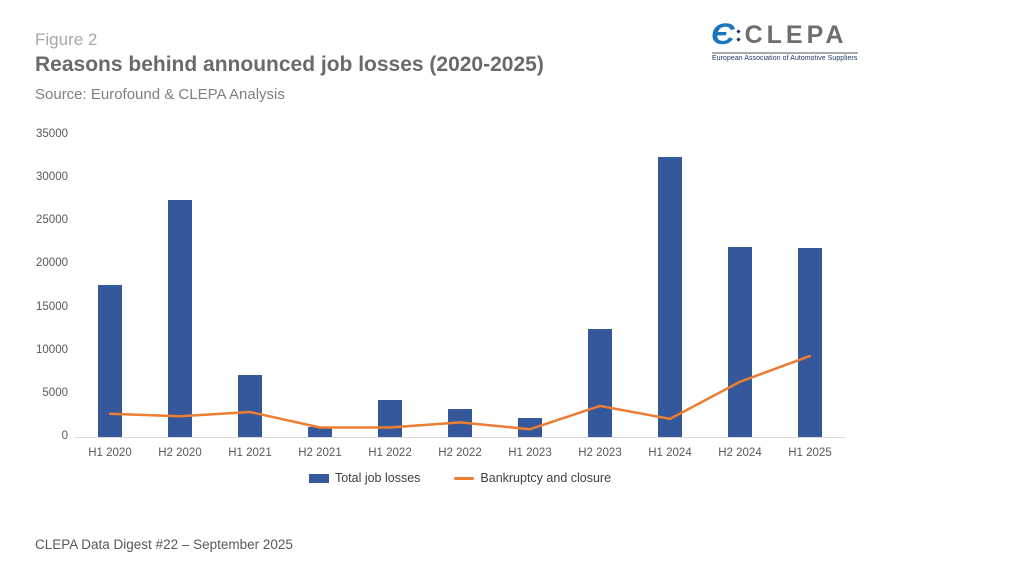 The image size is (1024, 576). Describe the element at coordinates (460, 453) in the screenshot. I see `x-axis-tick-label: H2 2022` at that location.